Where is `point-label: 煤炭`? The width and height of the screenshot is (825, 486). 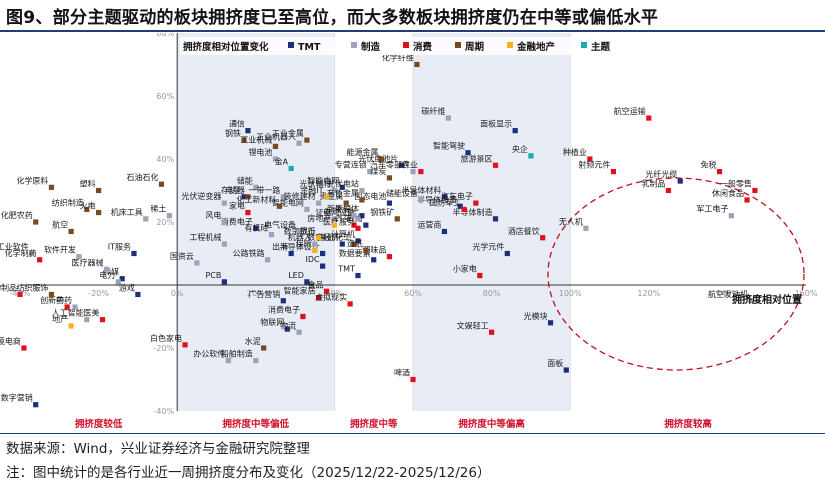 point-label: 煤炭 is located at coordinates (378, 171).